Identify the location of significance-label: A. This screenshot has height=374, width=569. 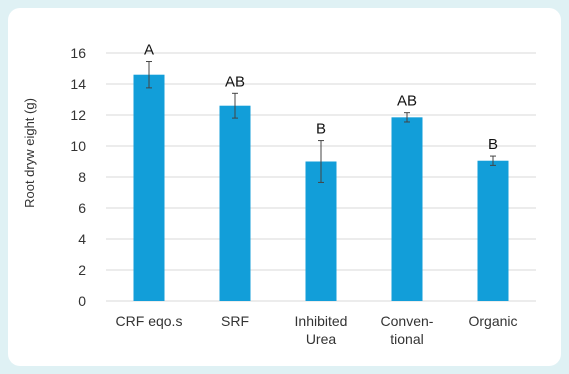
(149, 50).